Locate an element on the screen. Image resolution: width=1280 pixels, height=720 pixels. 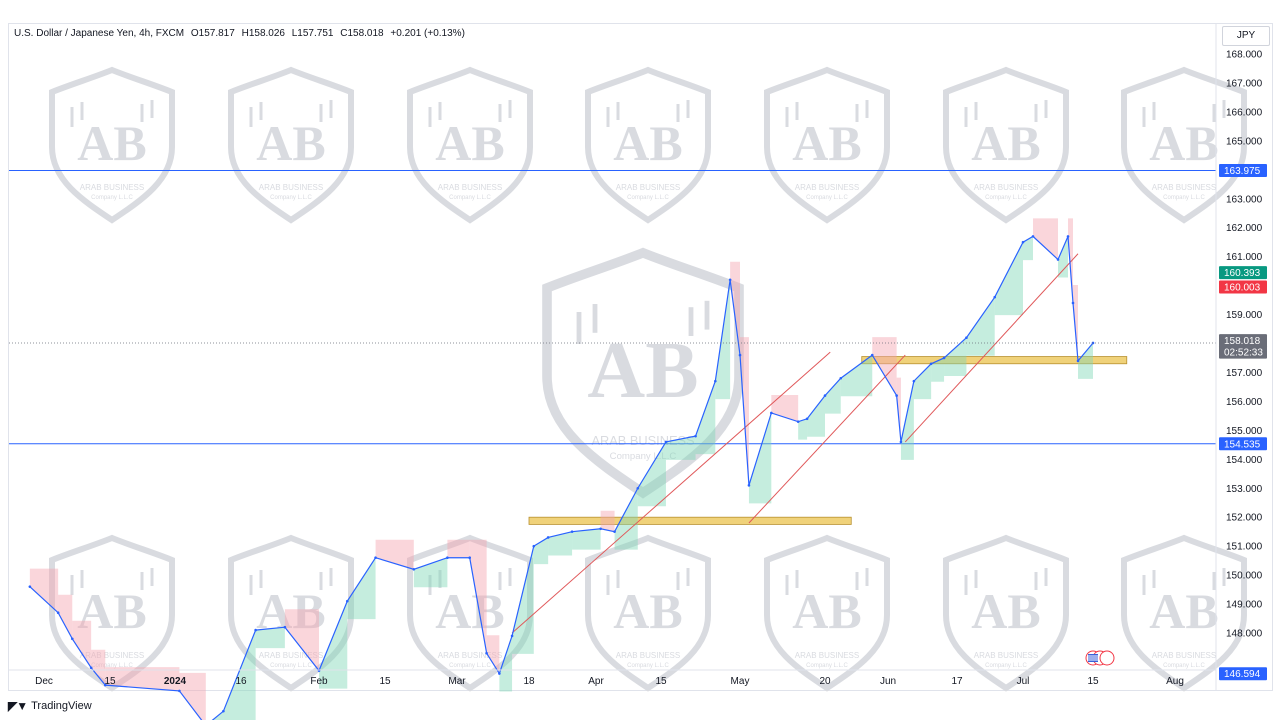
x-tick-label: May is located at coordinates (740, 681).